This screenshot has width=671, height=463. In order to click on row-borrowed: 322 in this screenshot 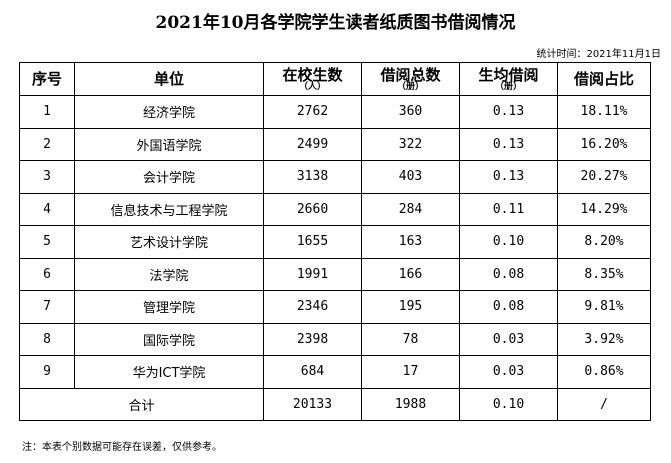, I will do `click(410, 144)`.